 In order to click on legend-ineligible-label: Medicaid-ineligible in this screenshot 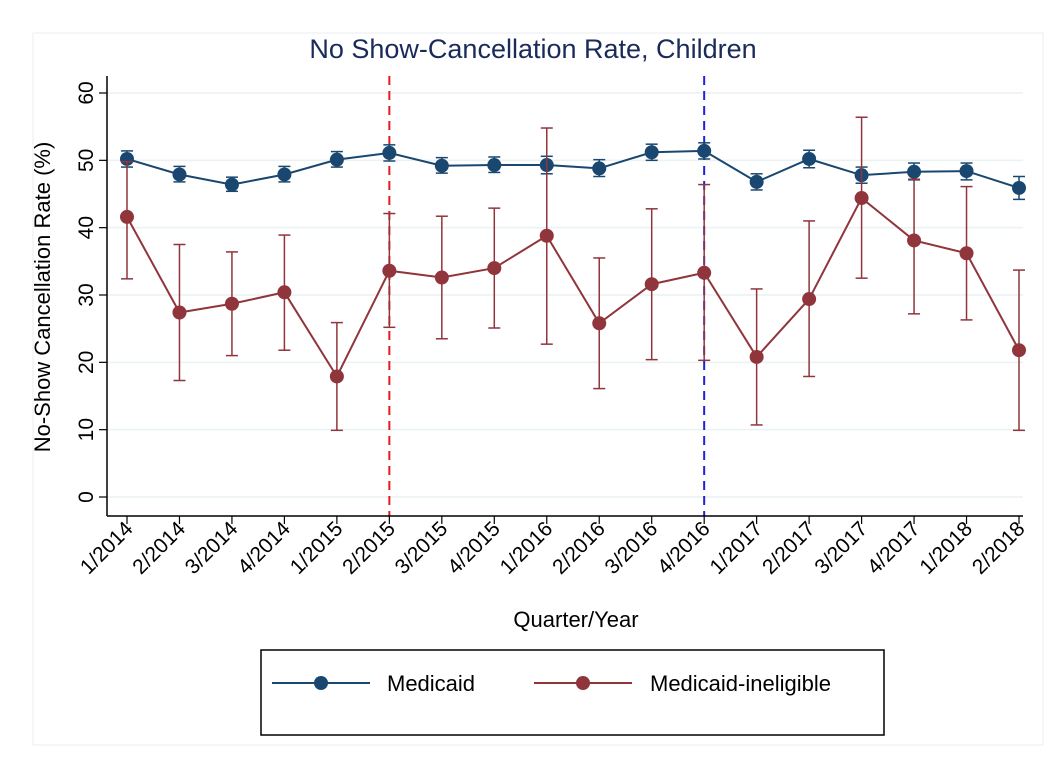, I will do `click(740, 683)`.